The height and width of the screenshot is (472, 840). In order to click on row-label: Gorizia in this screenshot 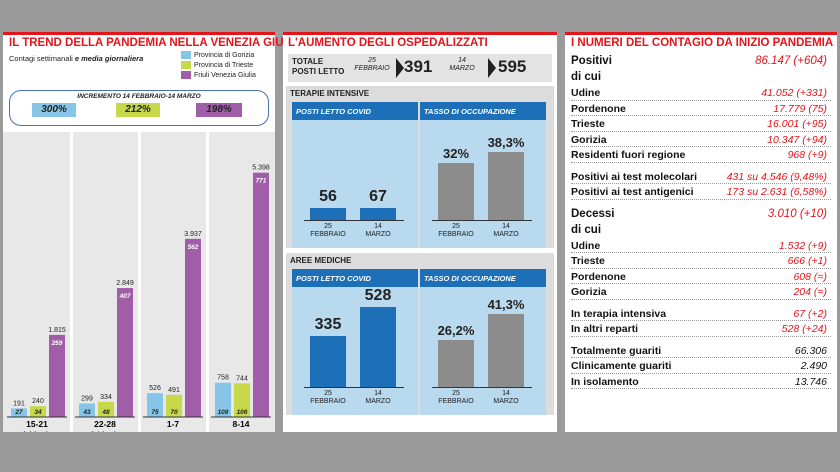, I will do `click(589, 292)`.